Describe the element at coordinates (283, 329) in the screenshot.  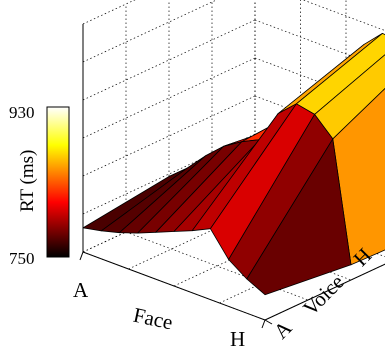
I see `y-tick-label-a: A` at that location.